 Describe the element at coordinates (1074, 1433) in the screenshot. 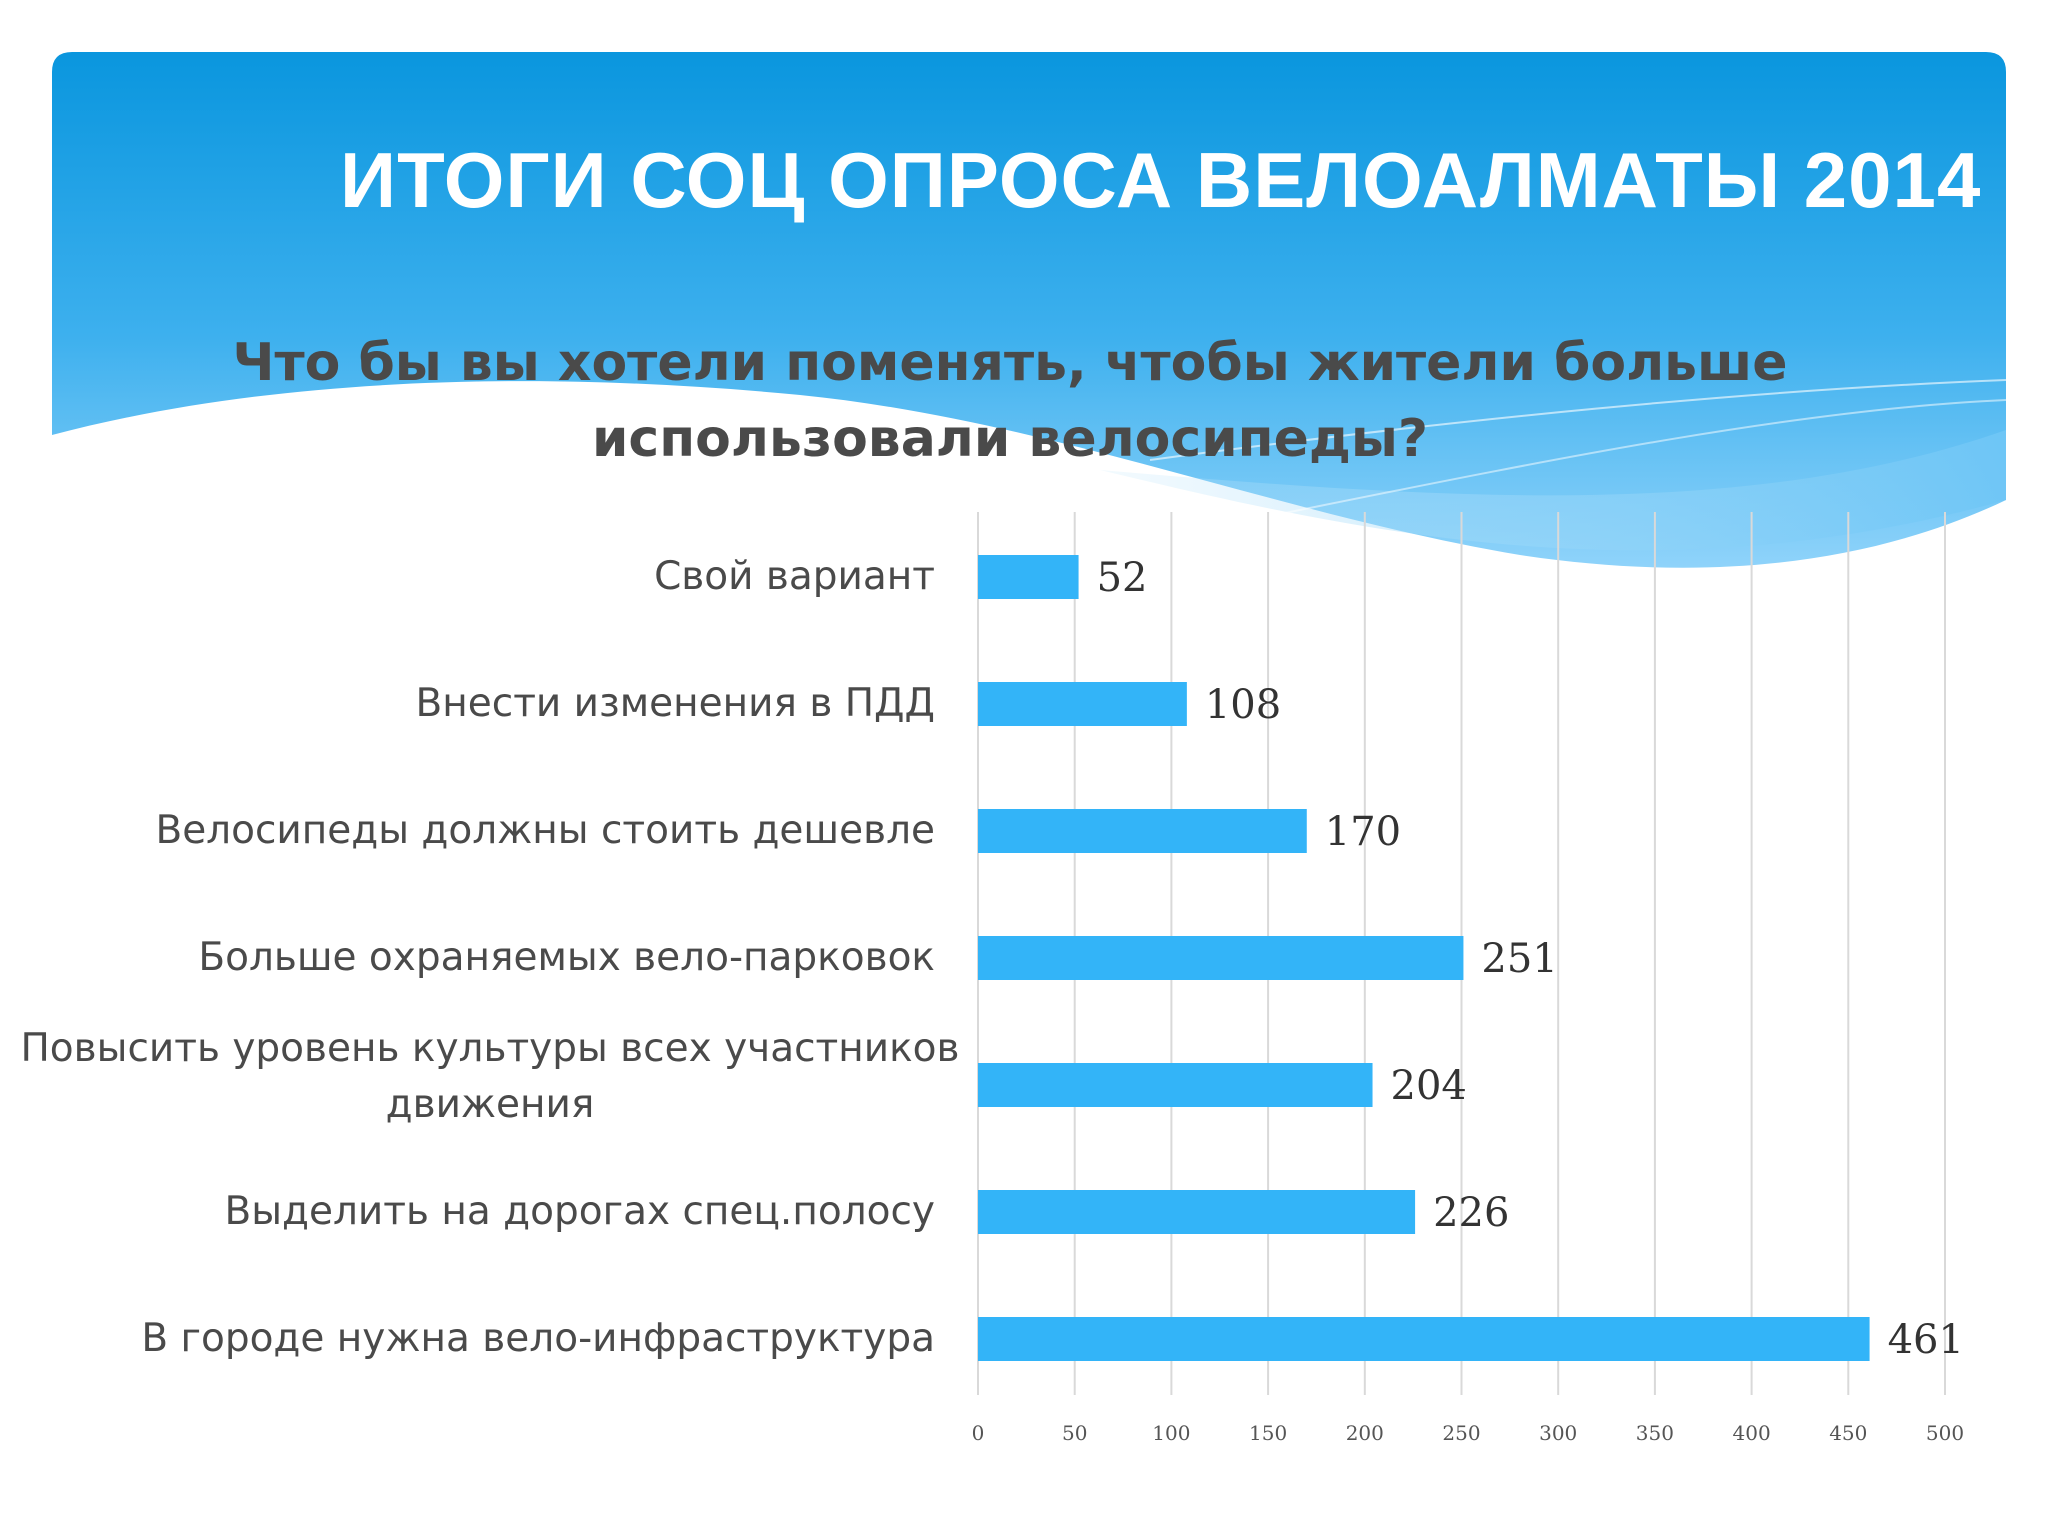

I see `x-tick-label: 50` at that location.